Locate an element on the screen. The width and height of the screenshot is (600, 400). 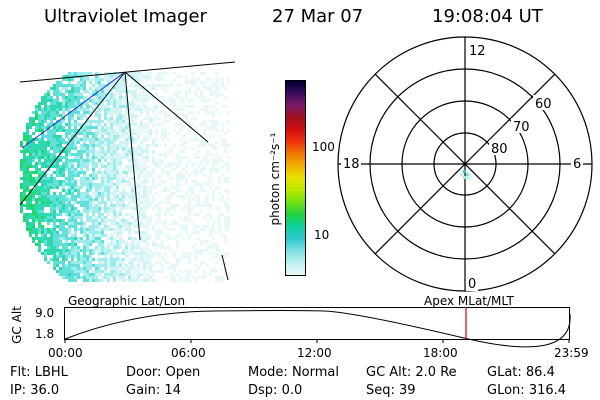
timeline-xtick-label: 18:00 is located at coordinates (440, 353).